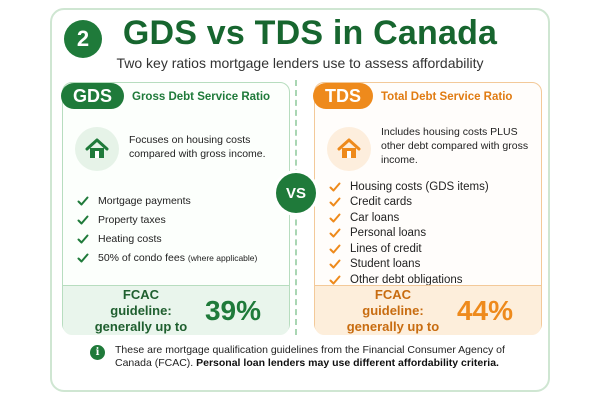 This screenshot has width=600, height=400. Describe the element at coordinates (375, 217) in the screenshot. I see `list-item-label: Car loans` at that location.